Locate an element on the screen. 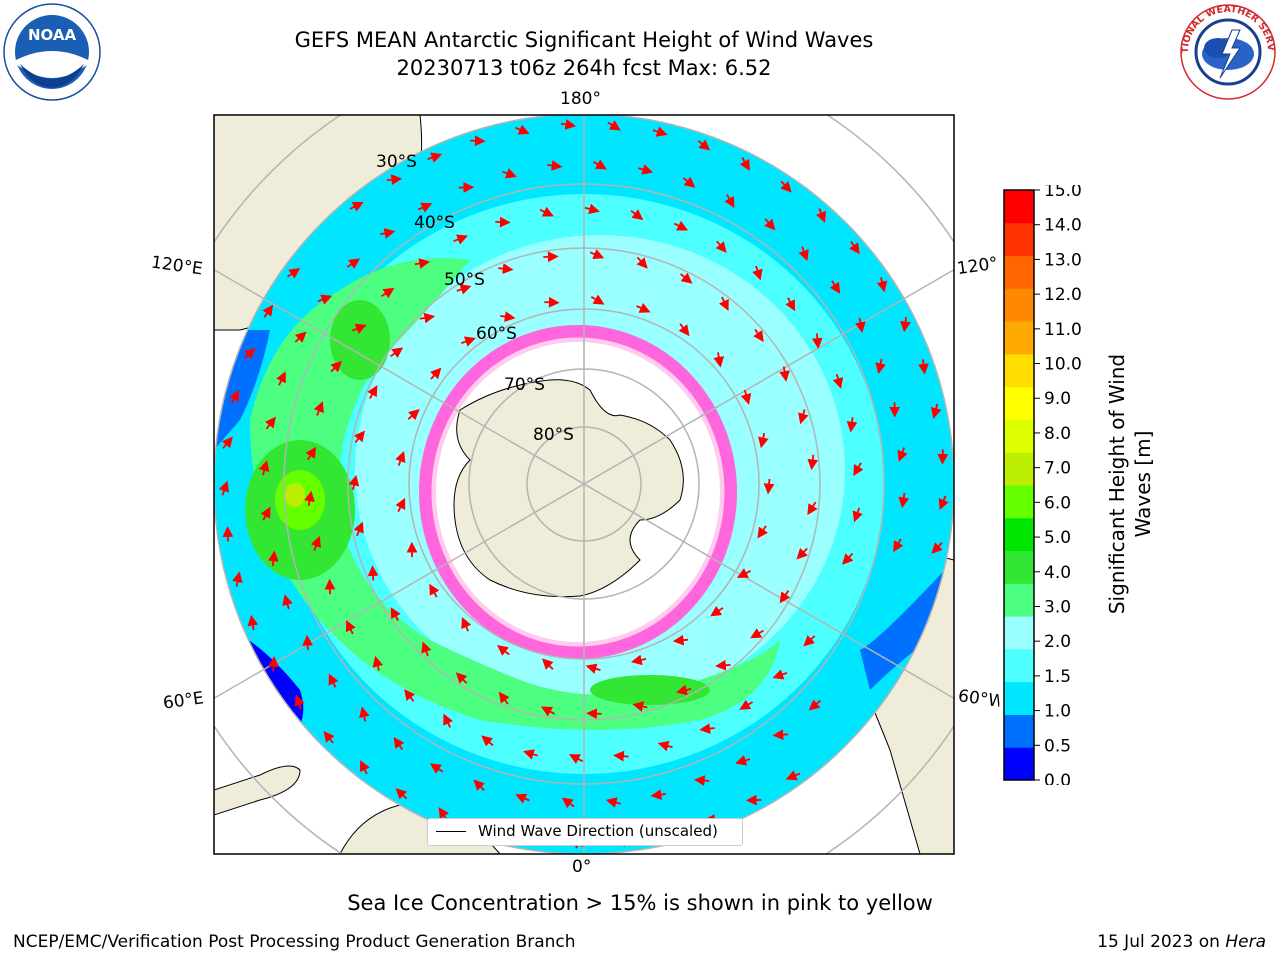 The image size is (1280, 960). legend-label: Wind Wave Direction (unscaled) is located at coordinates (598, 831).